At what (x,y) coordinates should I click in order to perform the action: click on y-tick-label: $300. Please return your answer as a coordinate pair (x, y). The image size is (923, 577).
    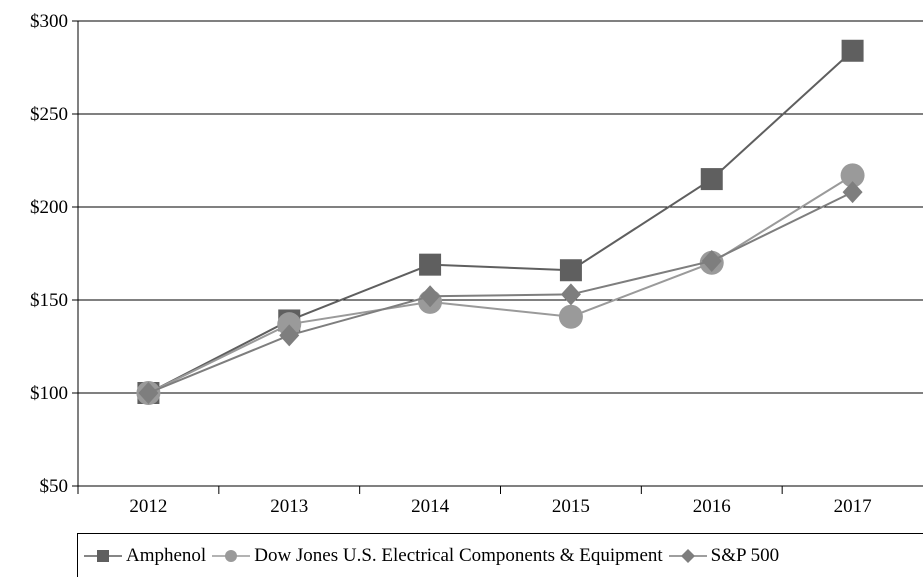
    Looking at the image, I should click on (49, 21).